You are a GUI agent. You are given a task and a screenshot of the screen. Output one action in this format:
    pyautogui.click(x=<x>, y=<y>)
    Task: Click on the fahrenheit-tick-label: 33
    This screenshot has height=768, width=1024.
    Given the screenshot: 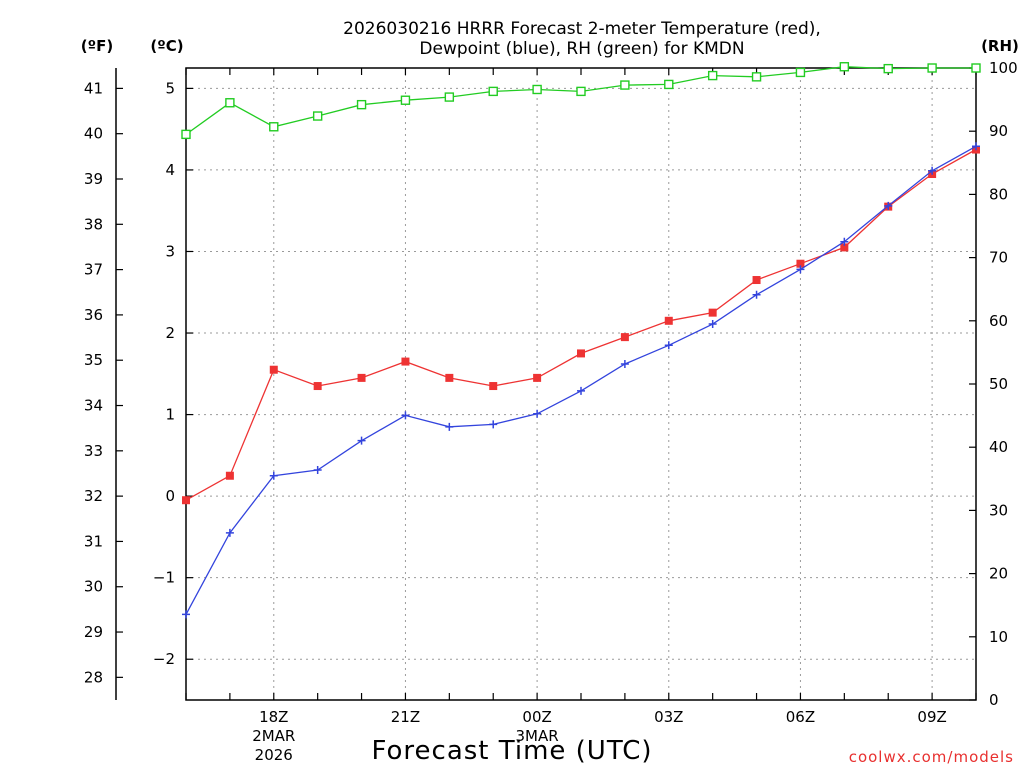 What is the action you would take?
    pyautogui.click(x=93, y=451)
    